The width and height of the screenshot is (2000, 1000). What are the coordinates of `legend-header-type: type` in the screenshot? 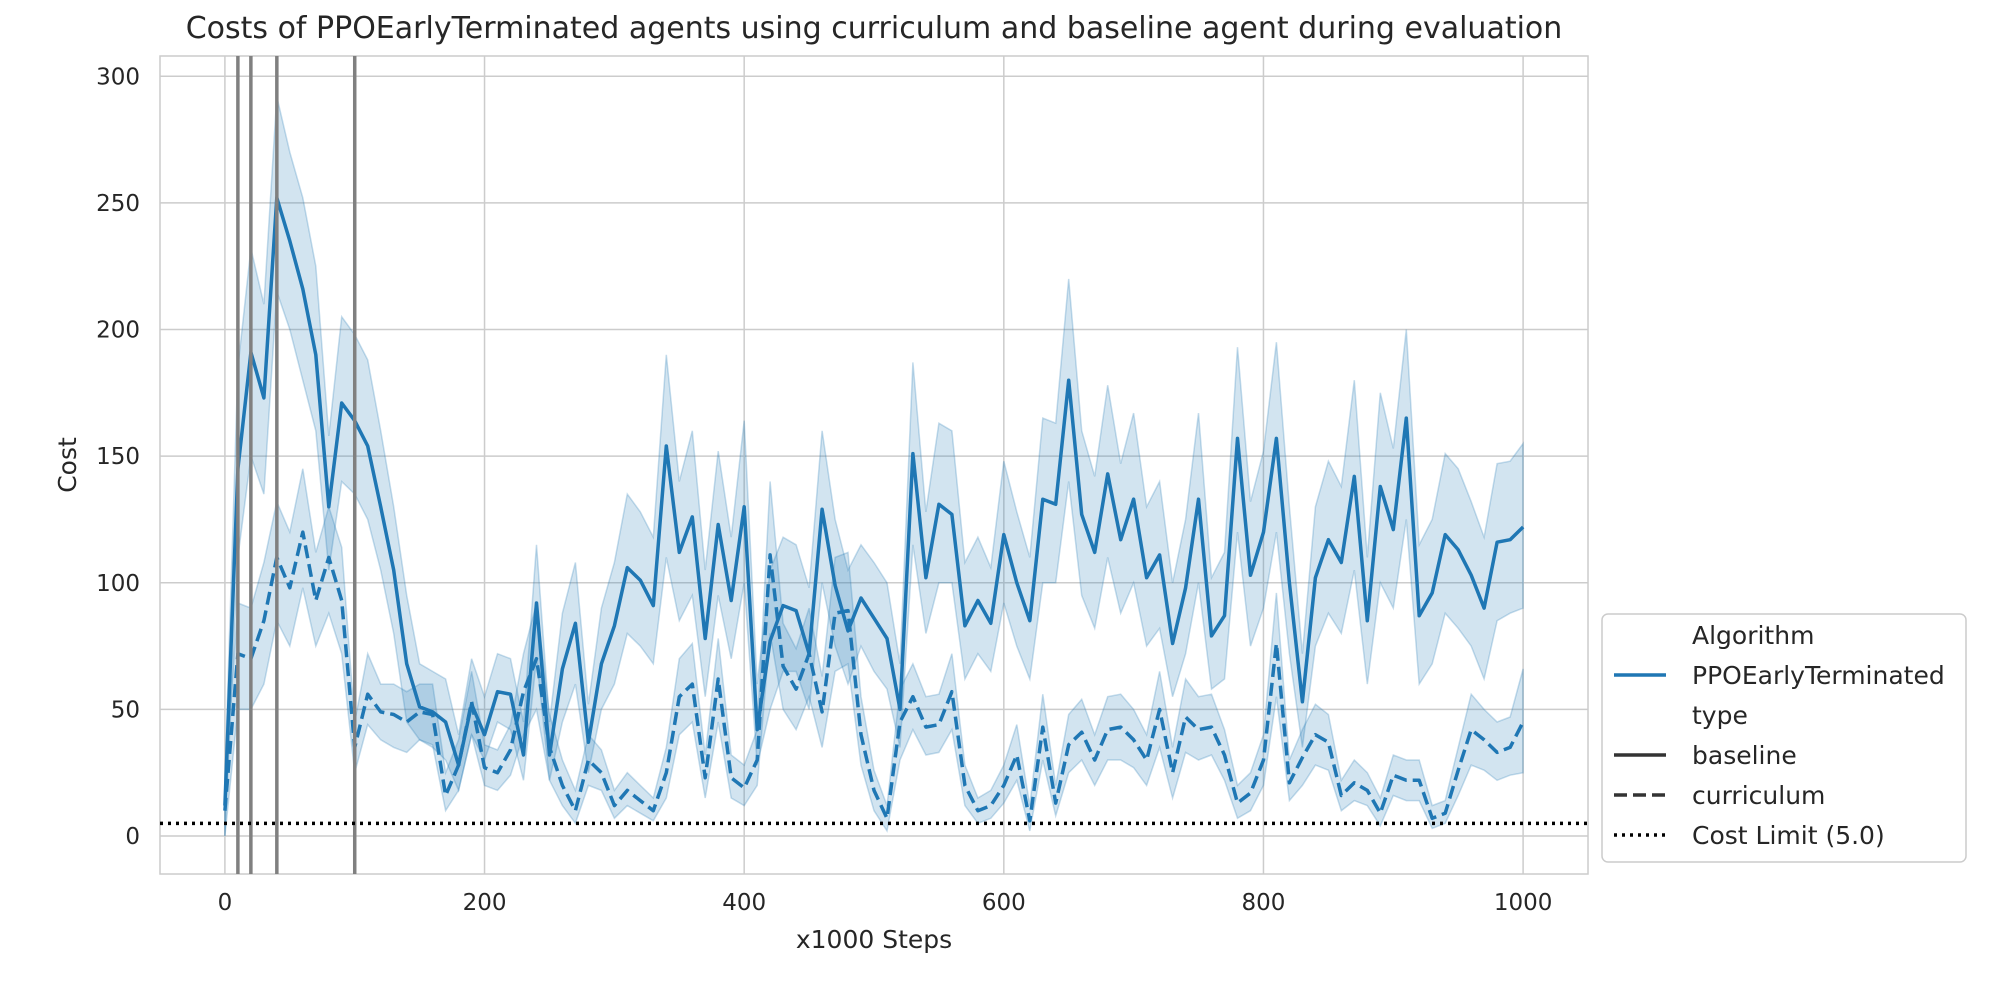 It's located at (1720, 715).